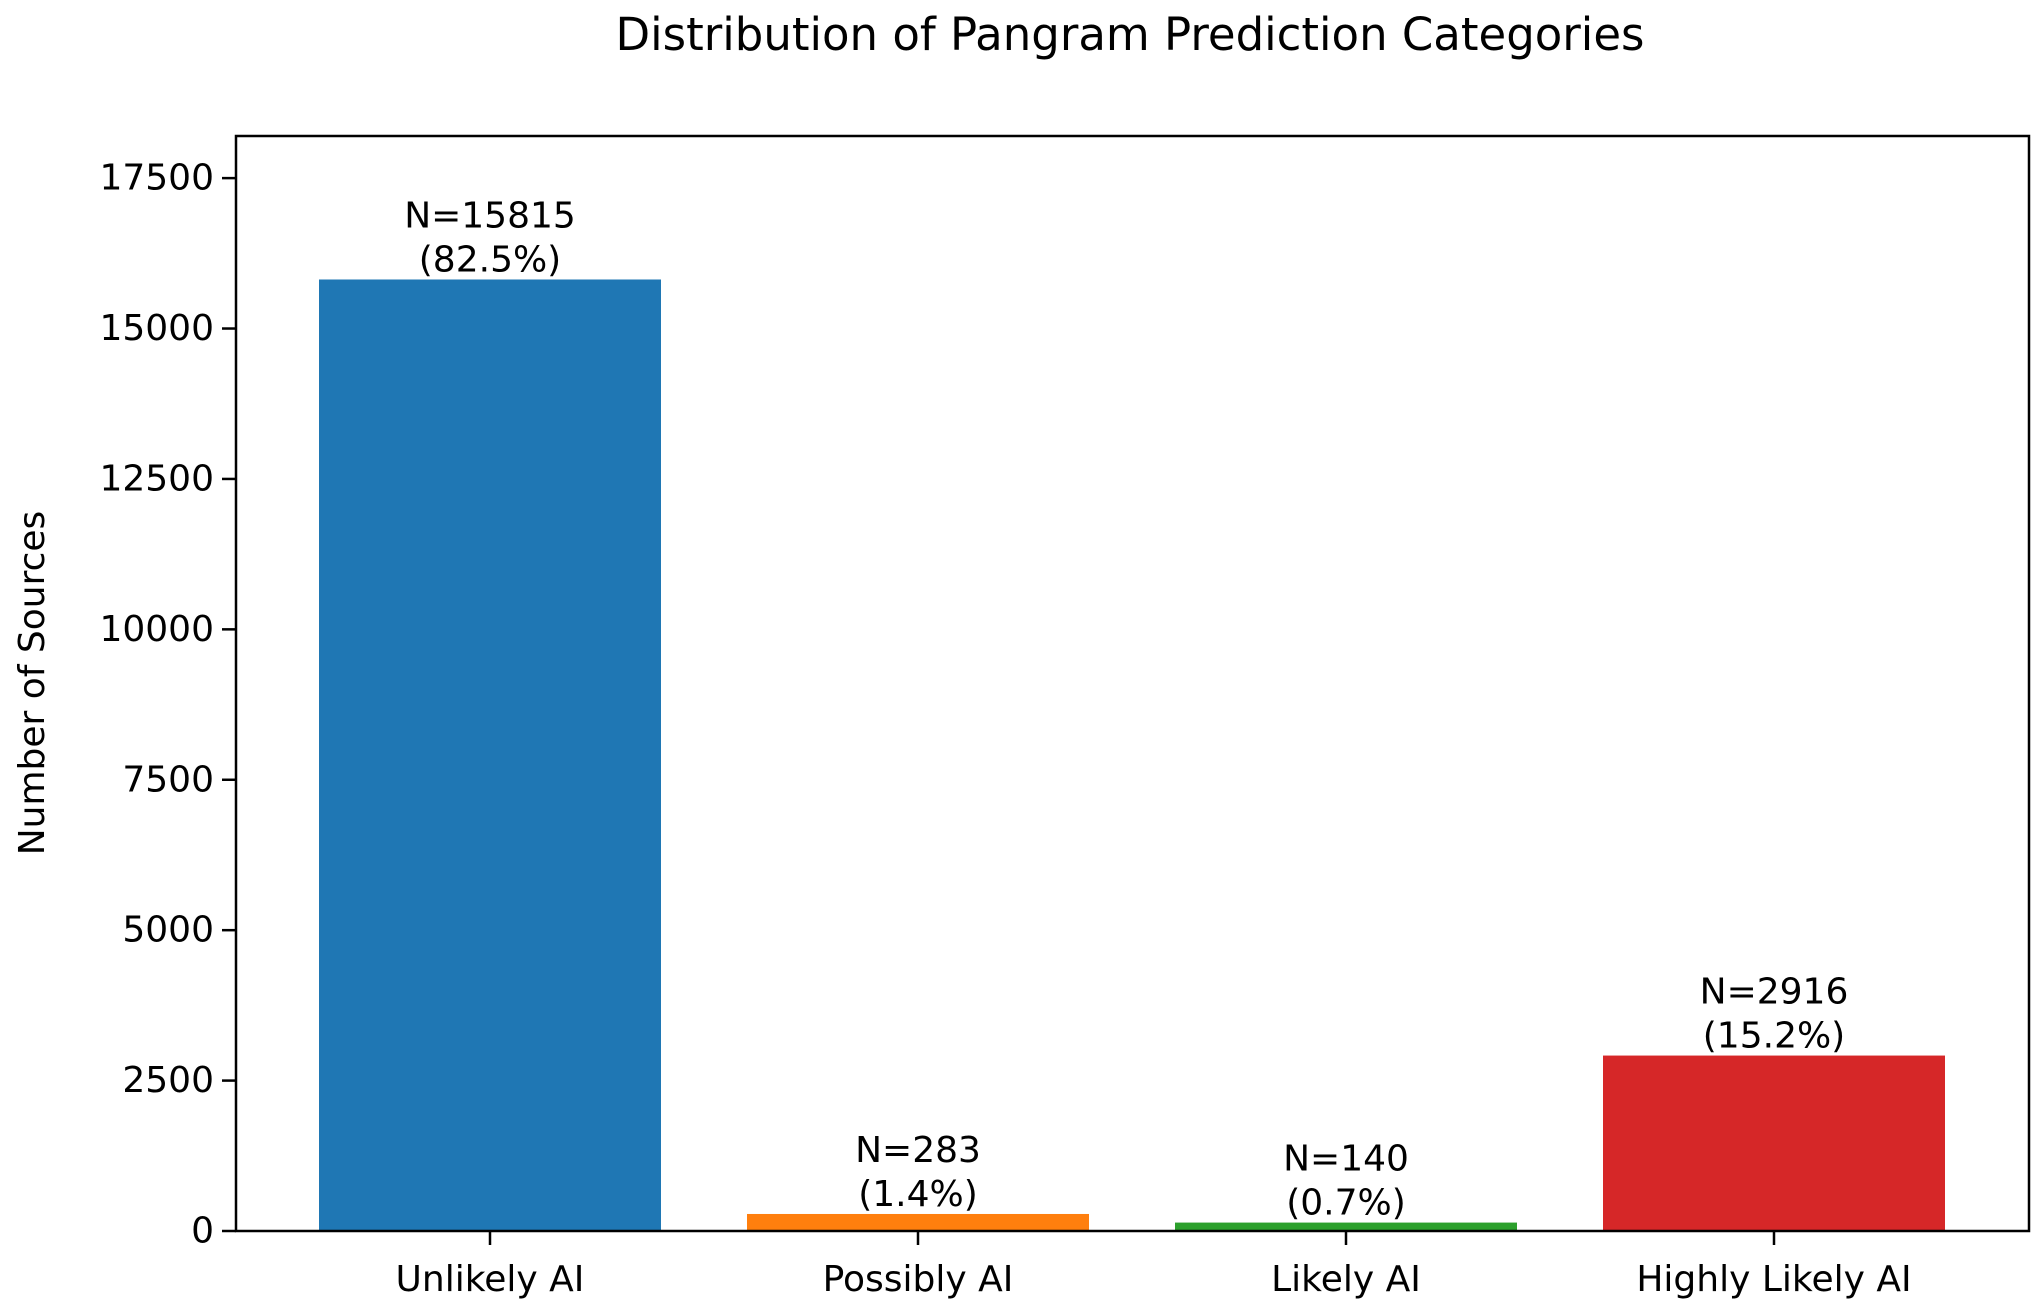 The image size is (2040, 1316). Describe the element at coordinates (167, 705) in the screenshot. I see `y-axis: 0 2500 5000 7500 10000 12500 15000 17500` at that location.